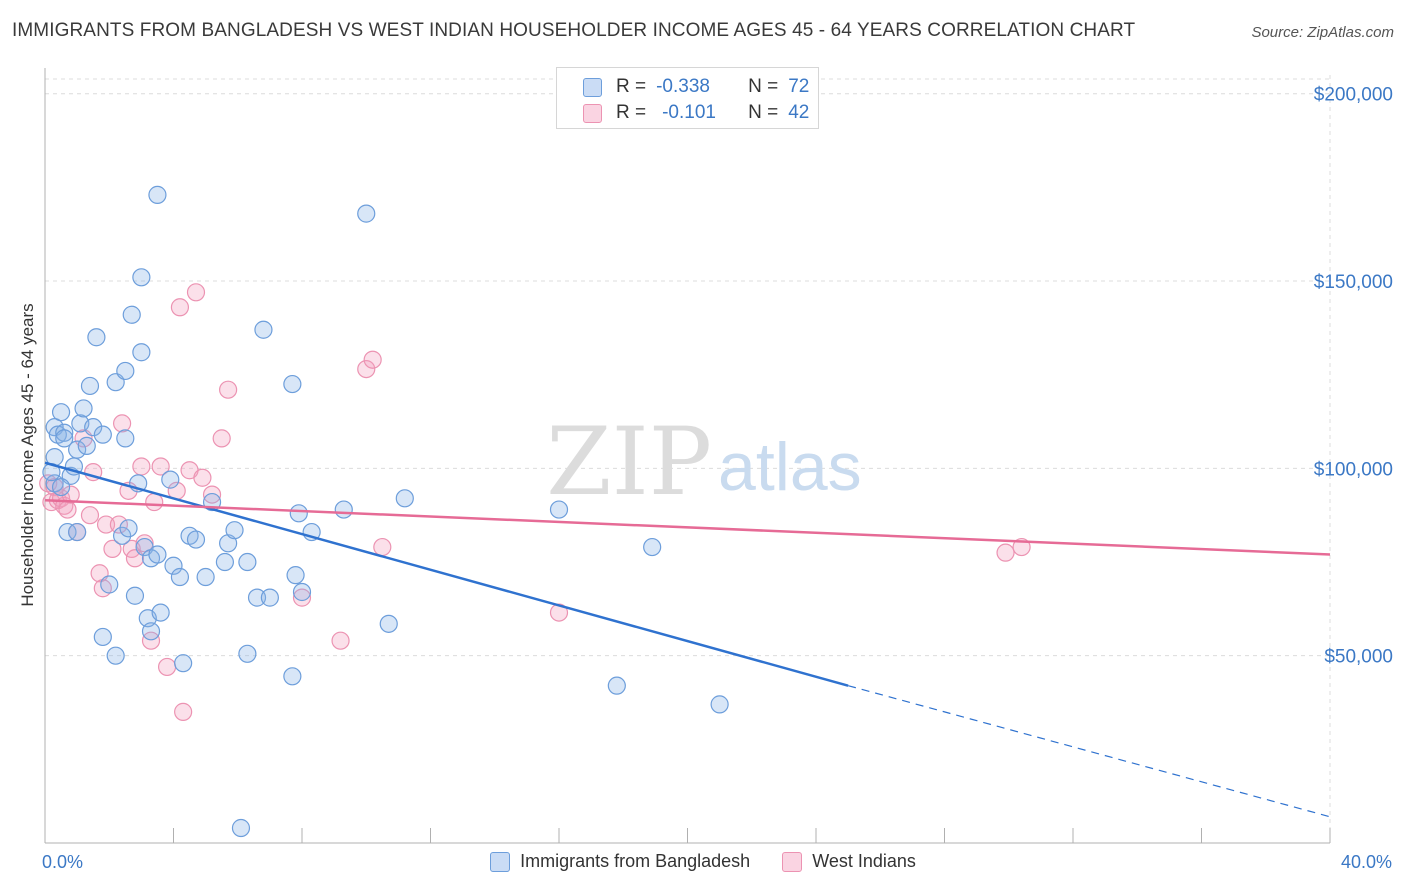  Describe the element at coordinates (1353, 282) in the screenshot. I see `y-tick-label: $150,000` at that location.